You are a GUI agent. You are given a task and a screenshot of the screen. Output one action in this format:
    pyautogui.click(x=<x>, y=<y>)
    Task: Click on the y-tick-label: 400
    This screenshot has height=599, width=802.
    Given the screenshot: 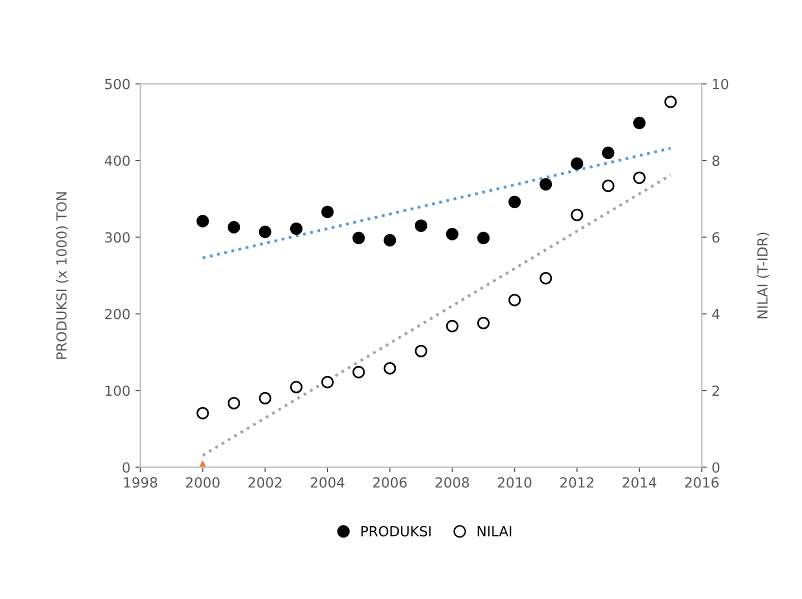 What is the action you would take?
    pyautogui.click(x=117, y=161)
    